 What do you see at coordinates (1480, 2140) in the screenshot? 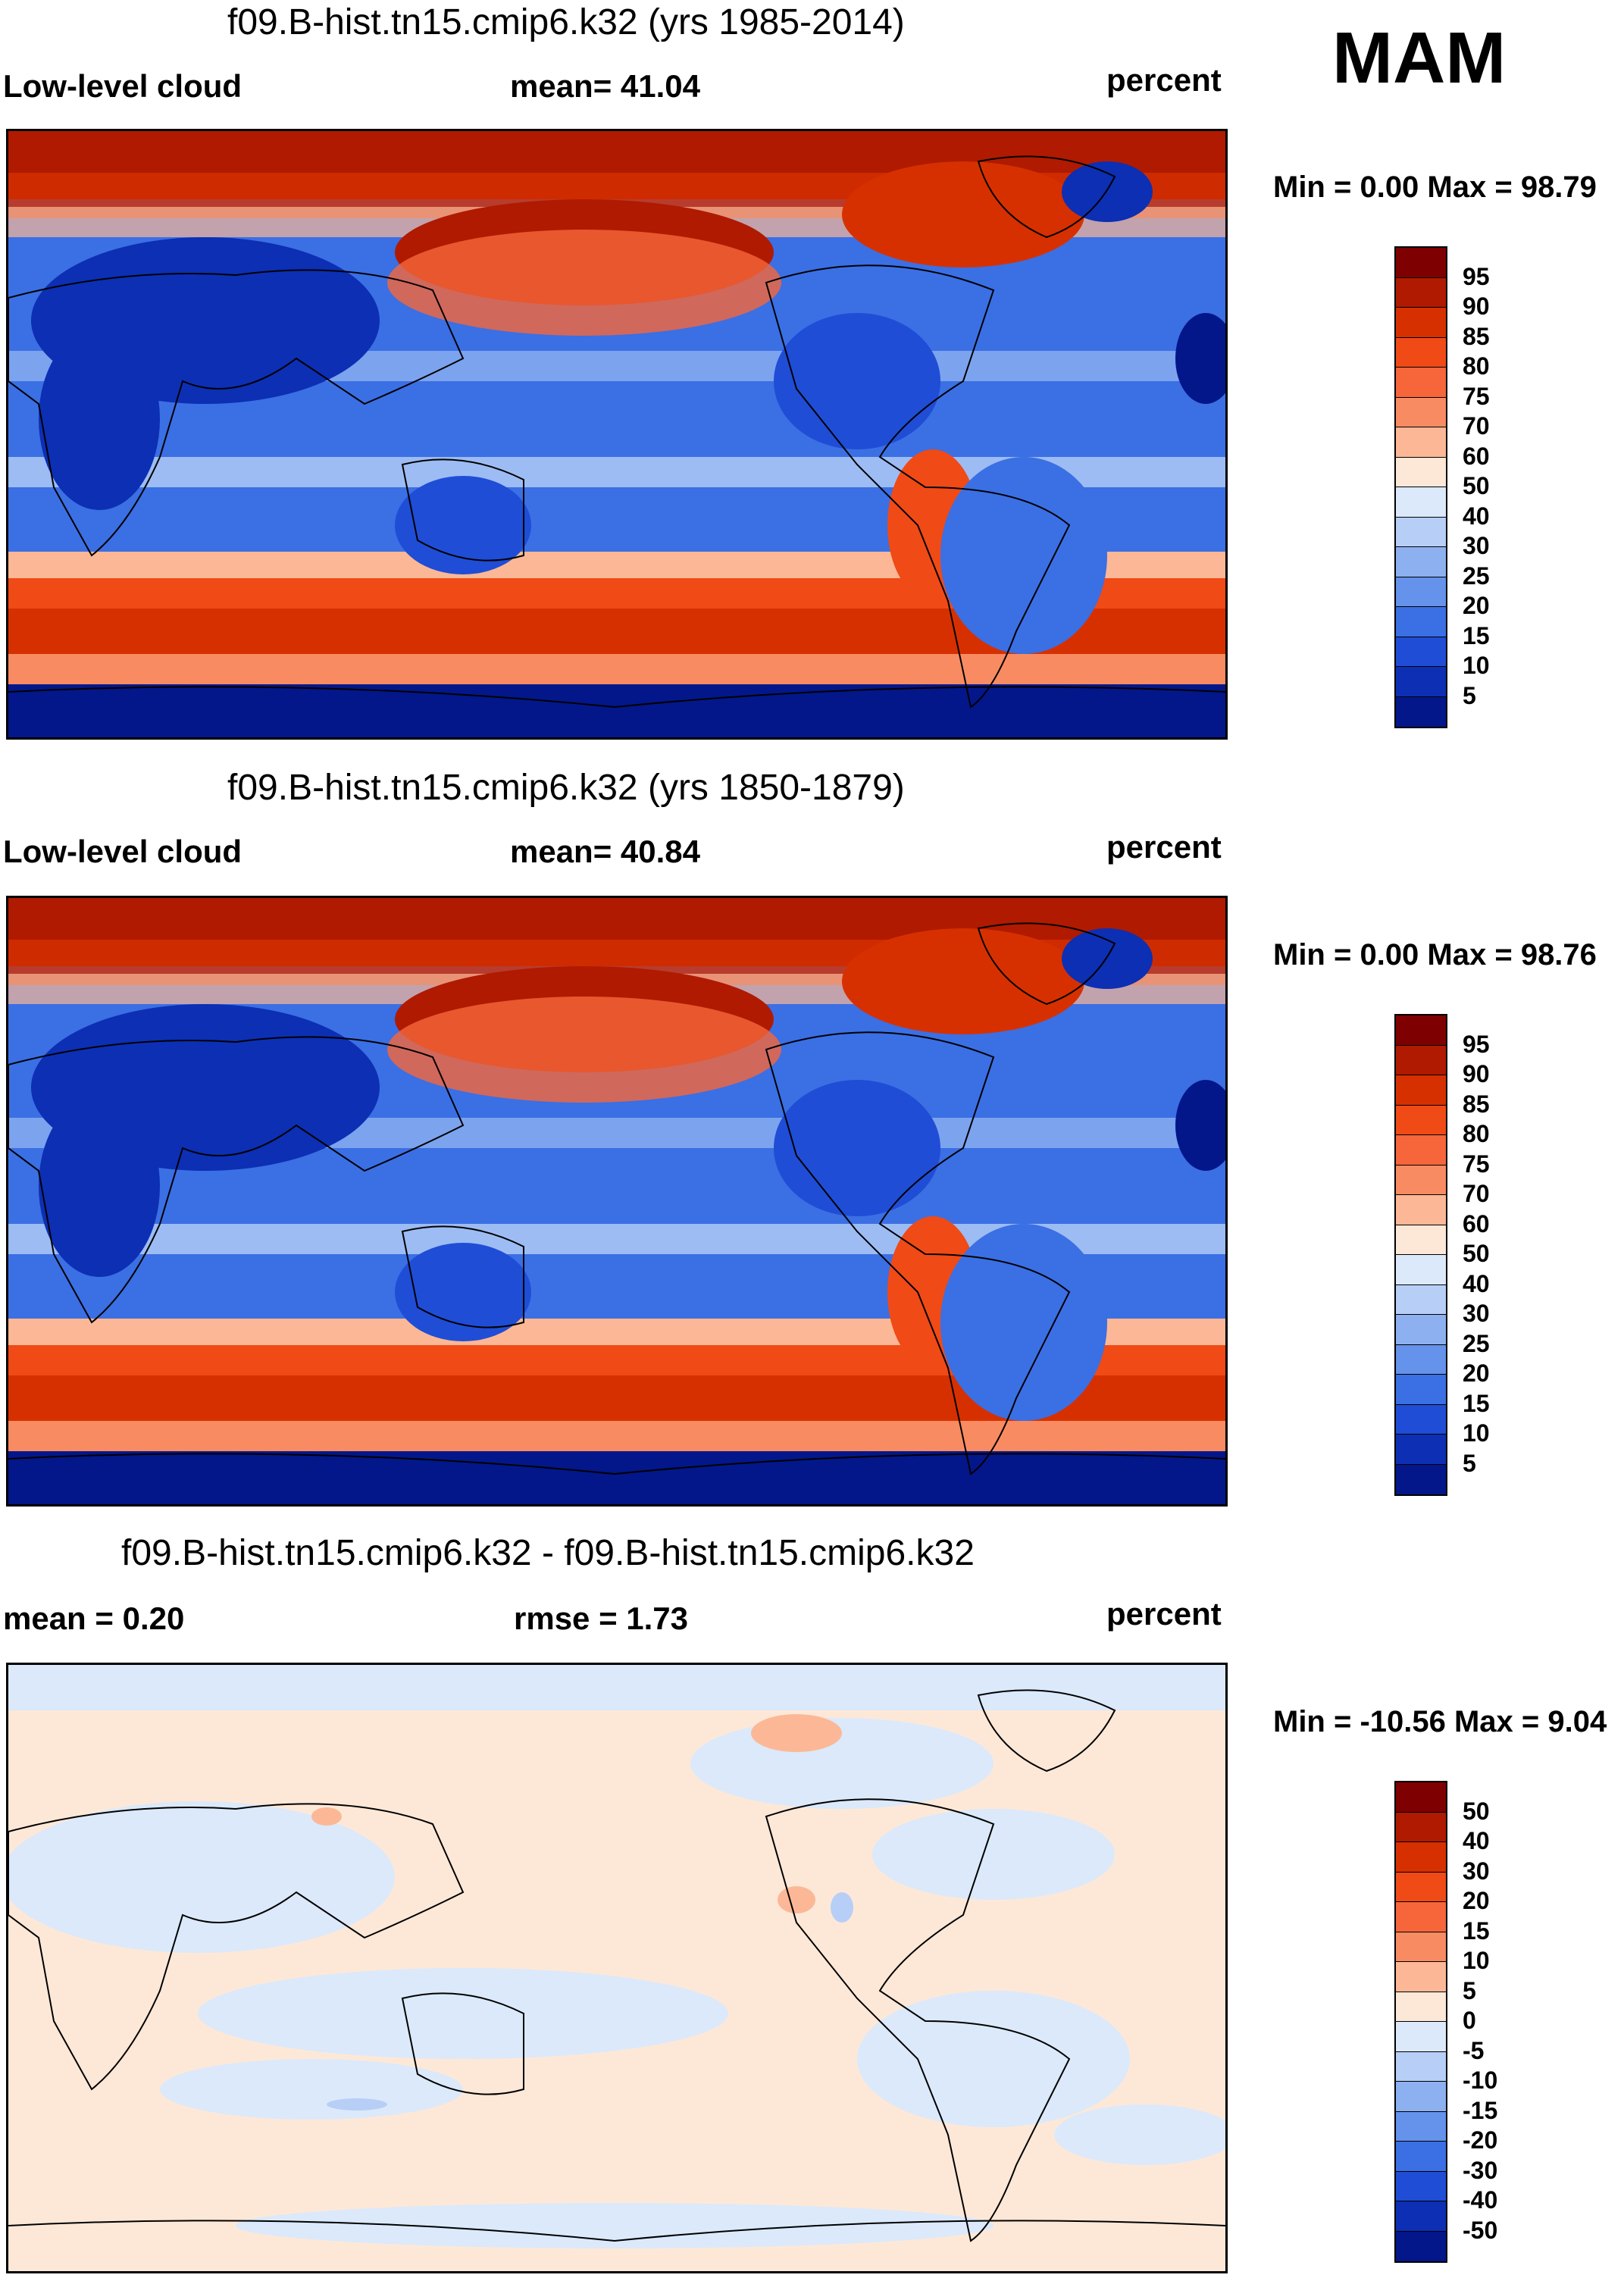
I see `colorbar-tick-label: -20` at bounding box center [1480, 2140].